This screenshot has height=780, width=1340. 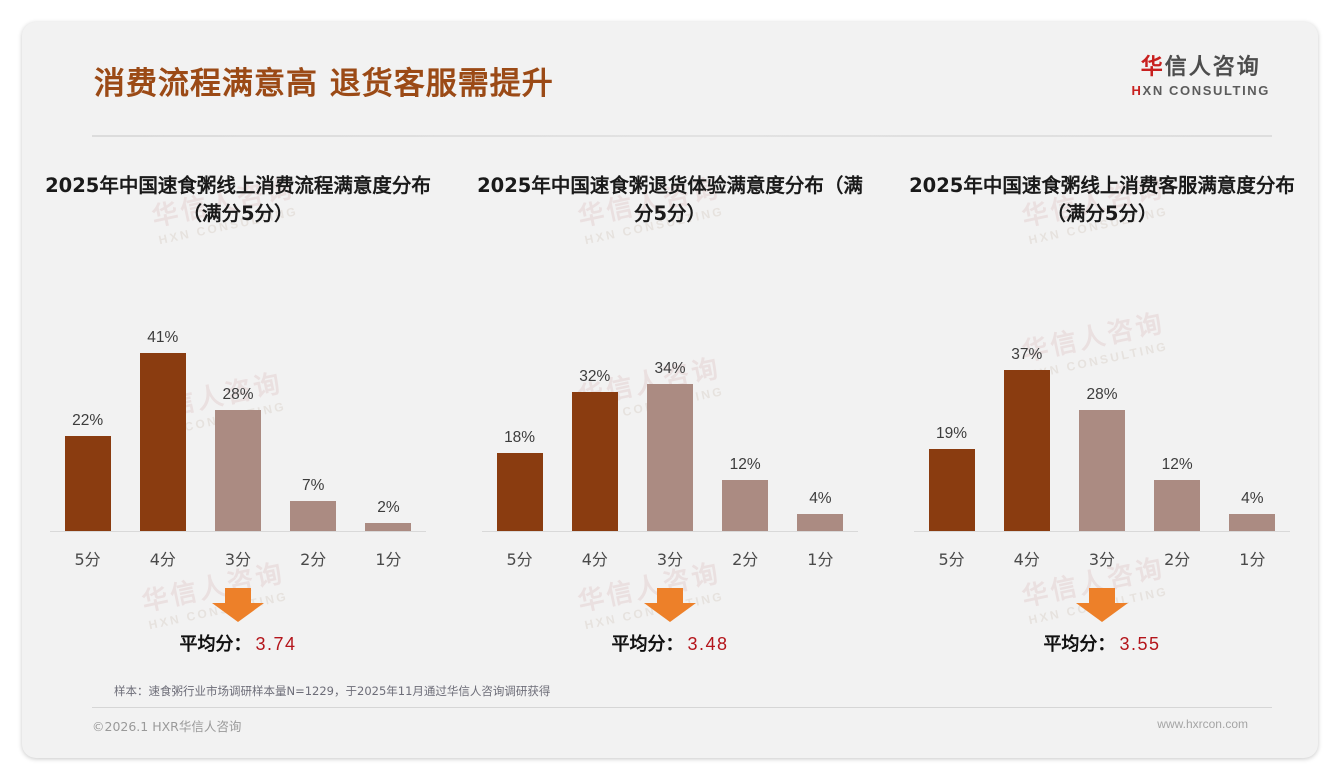 What do you see at coordinates (163, 337) in the screenshot?
I see `bar-value-label: 41%` at bounding box center [163, 337].